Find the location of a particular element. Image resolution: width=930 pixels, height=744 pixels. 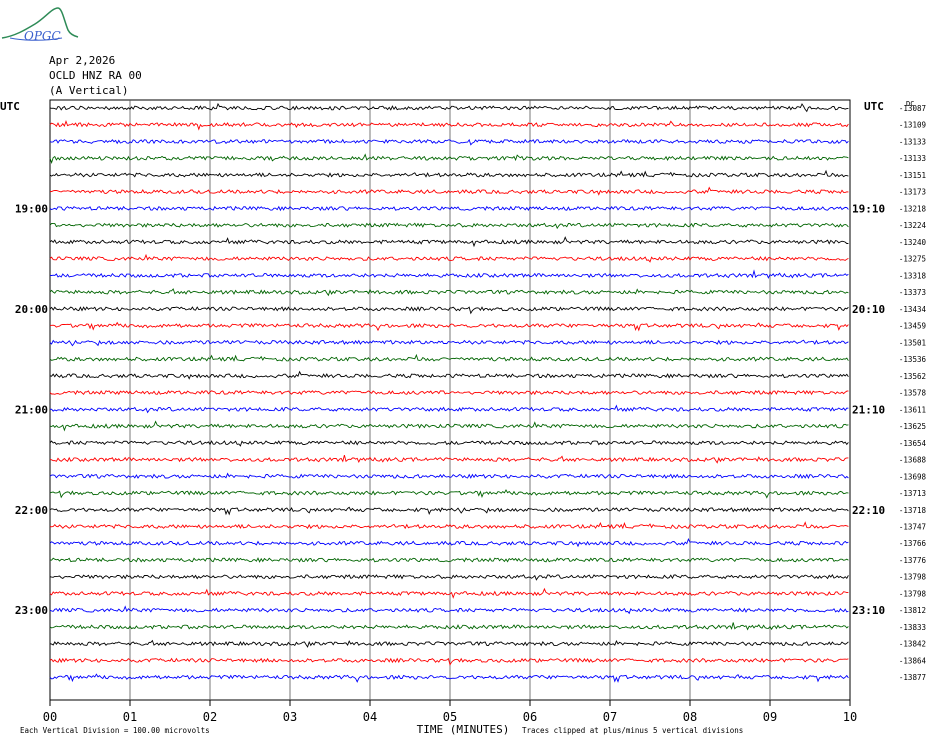

dc-offset-label: -13275 is located at coordinates (912, 259).